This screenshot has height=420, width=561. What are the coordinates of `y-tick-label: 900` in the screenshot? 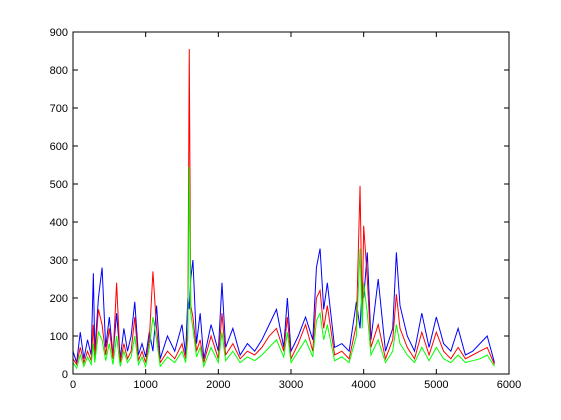 It's located at (59, 33).